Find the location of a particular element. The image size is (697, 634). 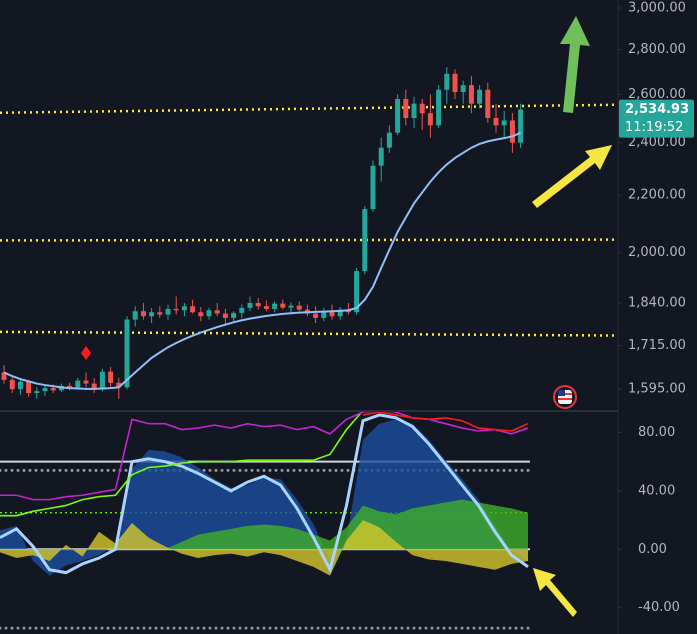

y-tick-label: 1,840.00 is located at coordinates (657, 302).